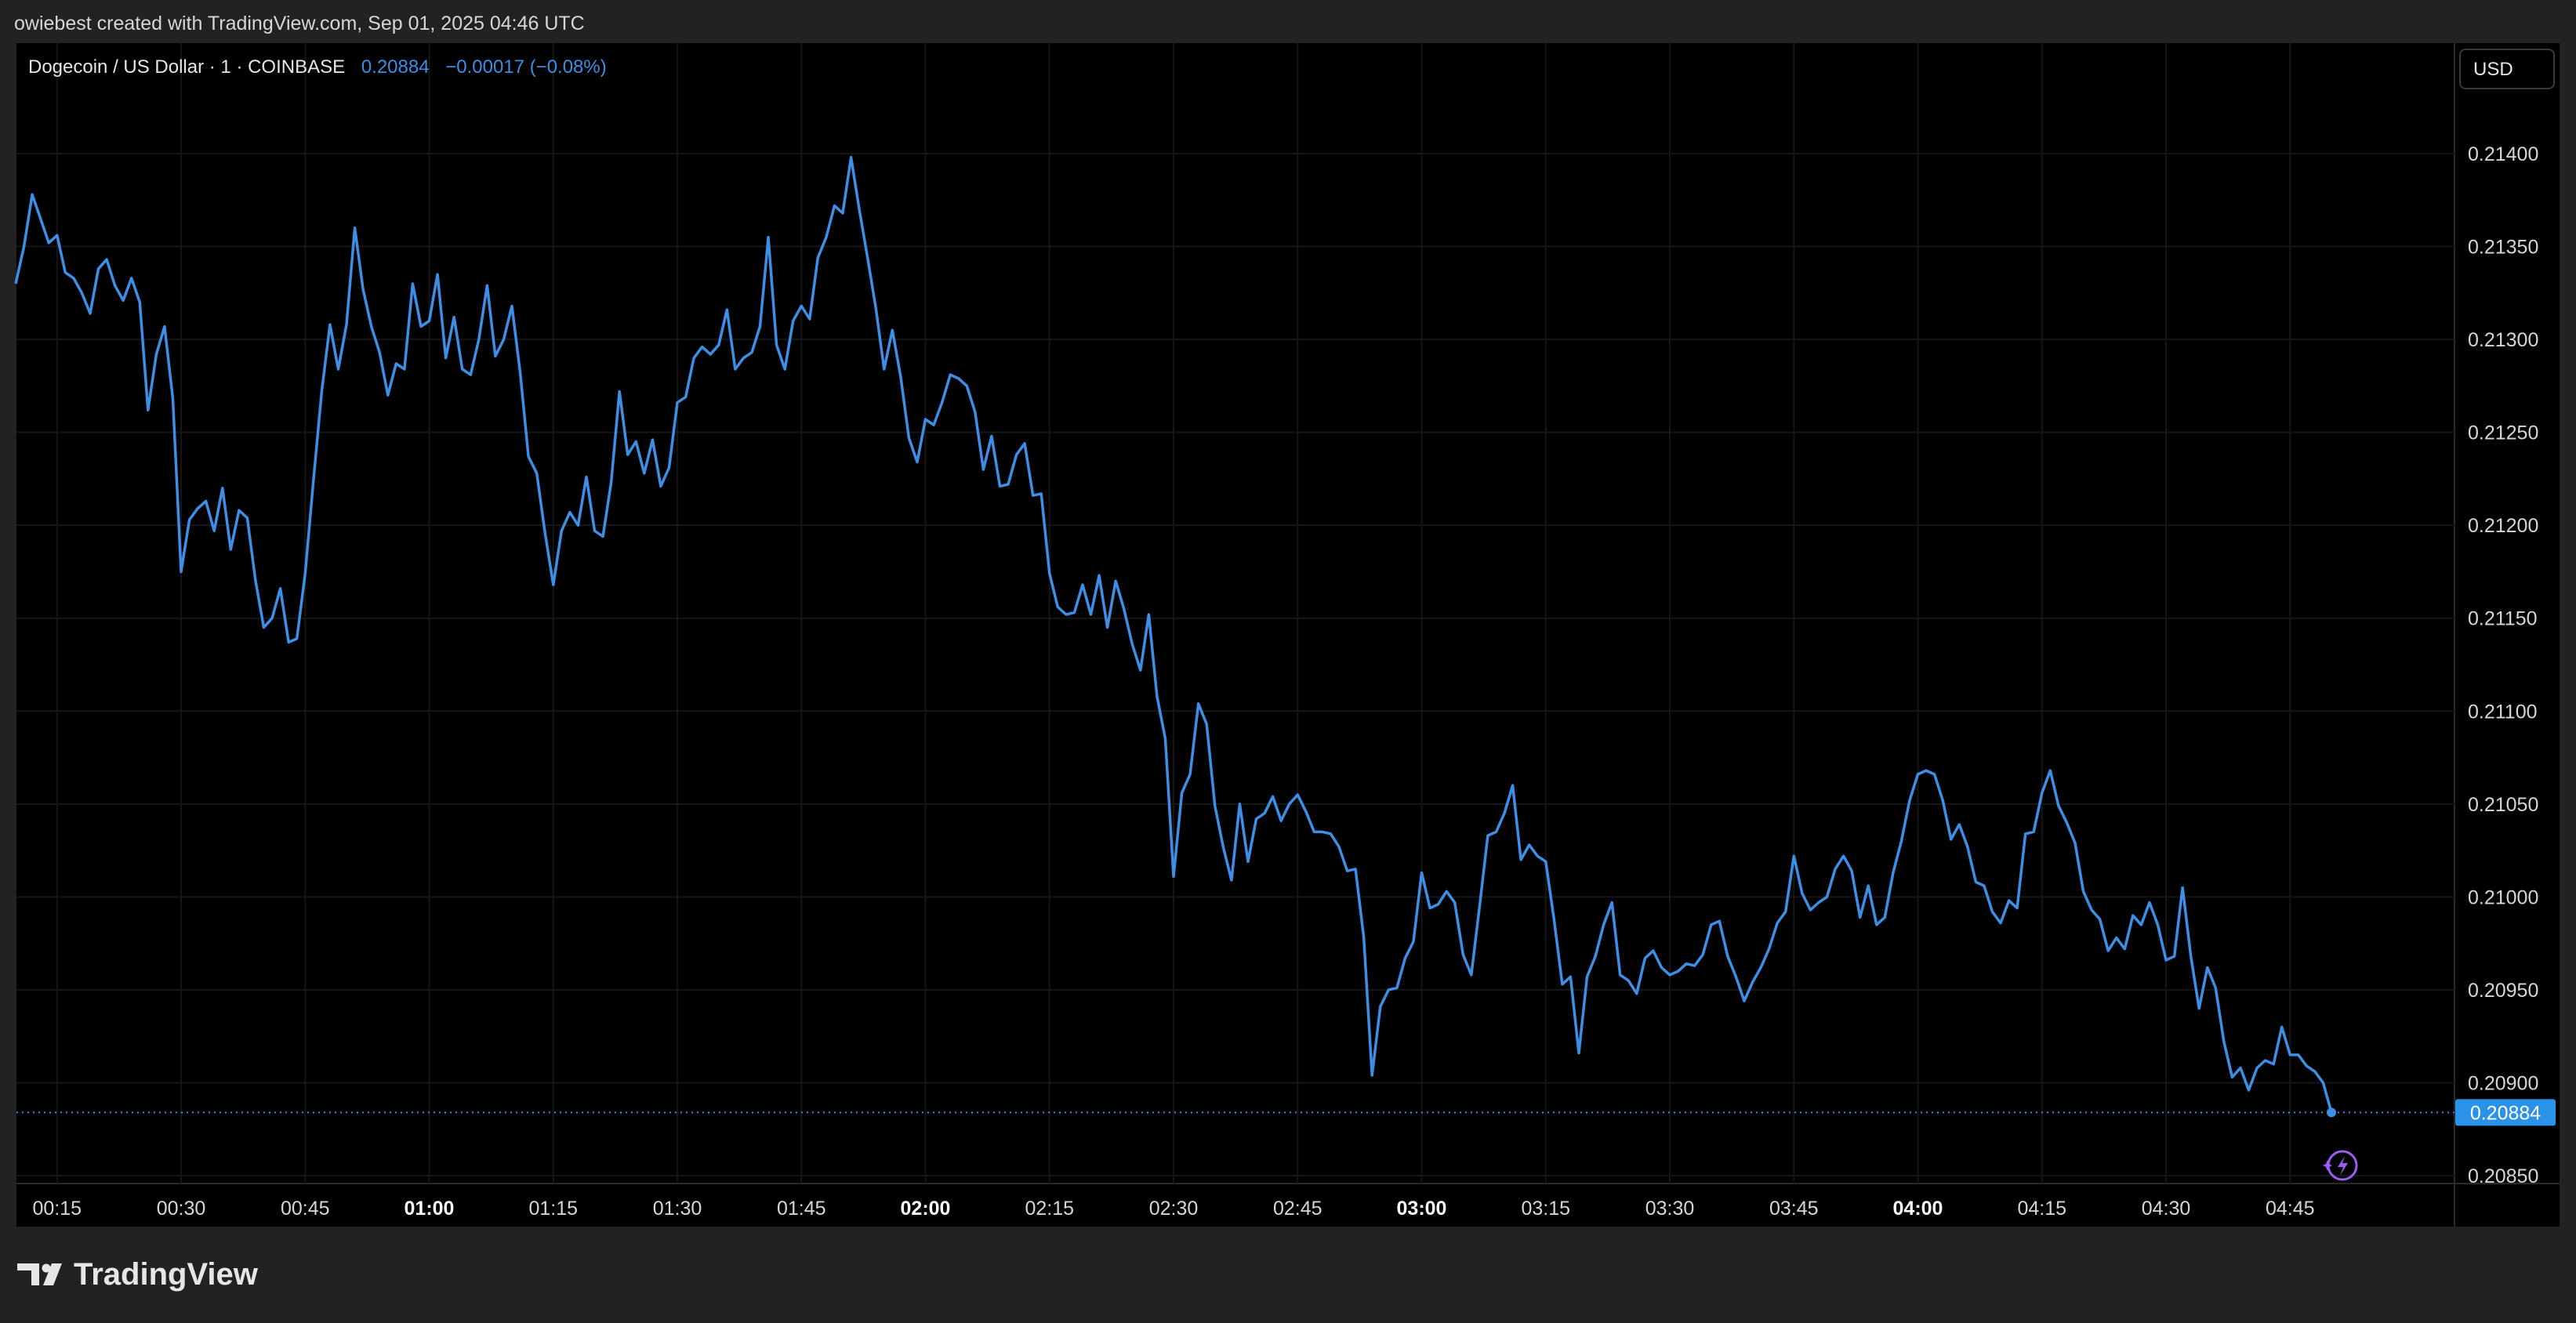 The width and height of the screenshot is (2576, 1323). I want to click on tradingview-logo: TradingView, so click(138, 1274).